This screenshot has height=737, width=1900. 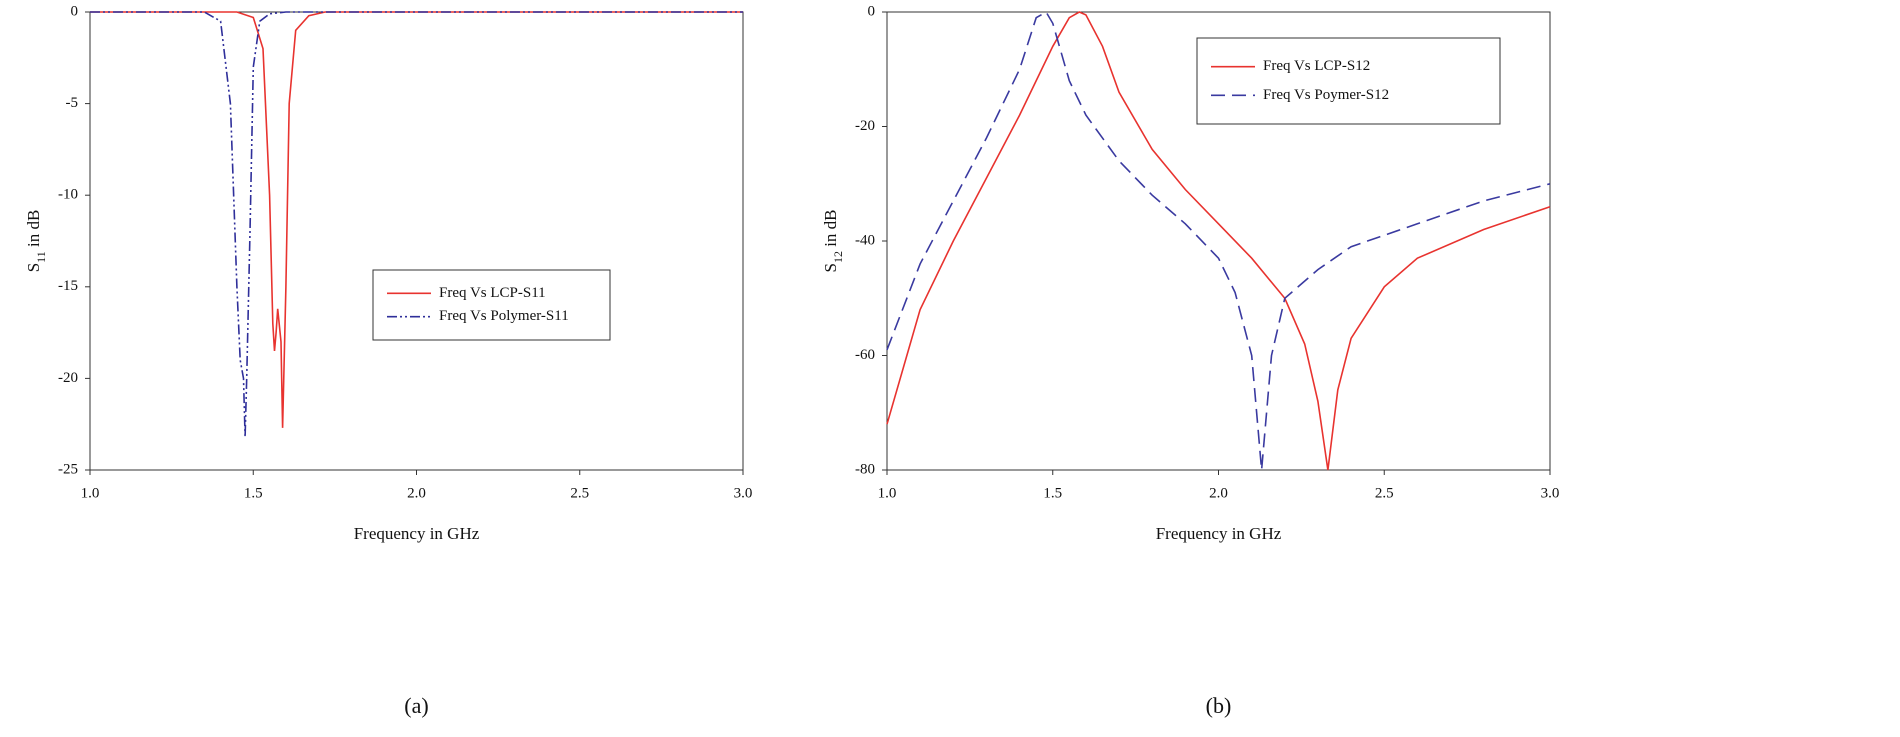 What do you see at coordinates (865, 240) in the screenshot?
I see `y-tick-label: -40` at bounding box center [865, 240].